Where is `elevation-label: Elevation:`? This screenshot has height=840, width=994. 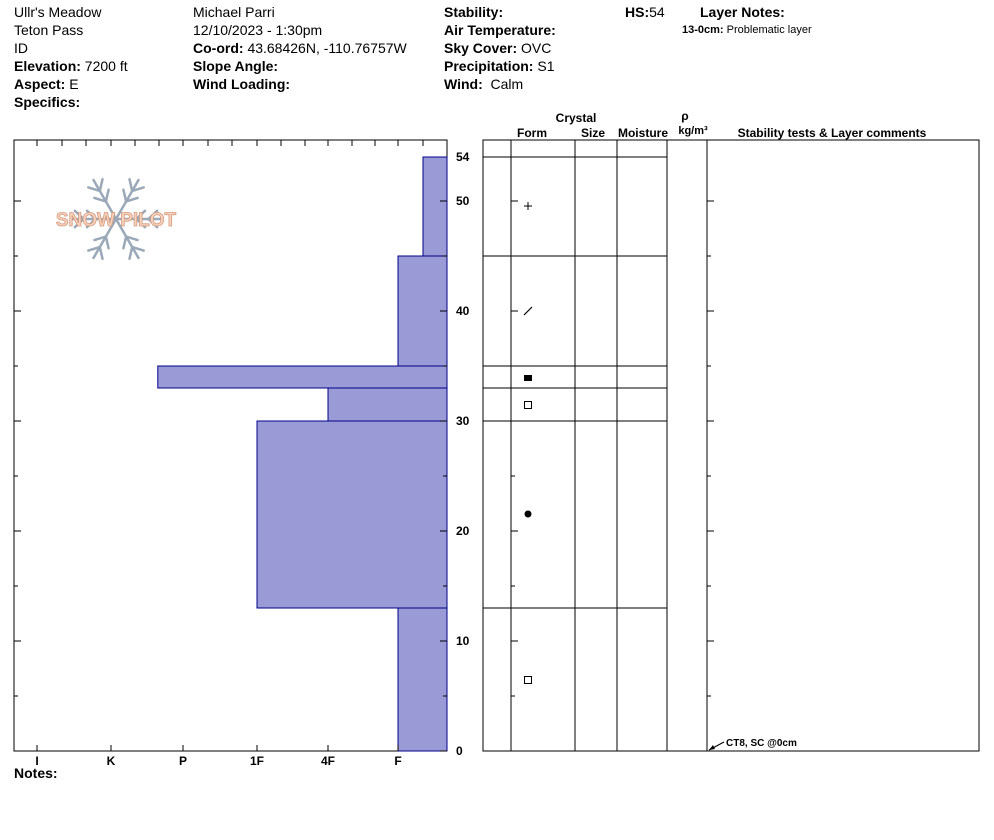
elevation-label: Elevation: is located at coordinates (47, 66).